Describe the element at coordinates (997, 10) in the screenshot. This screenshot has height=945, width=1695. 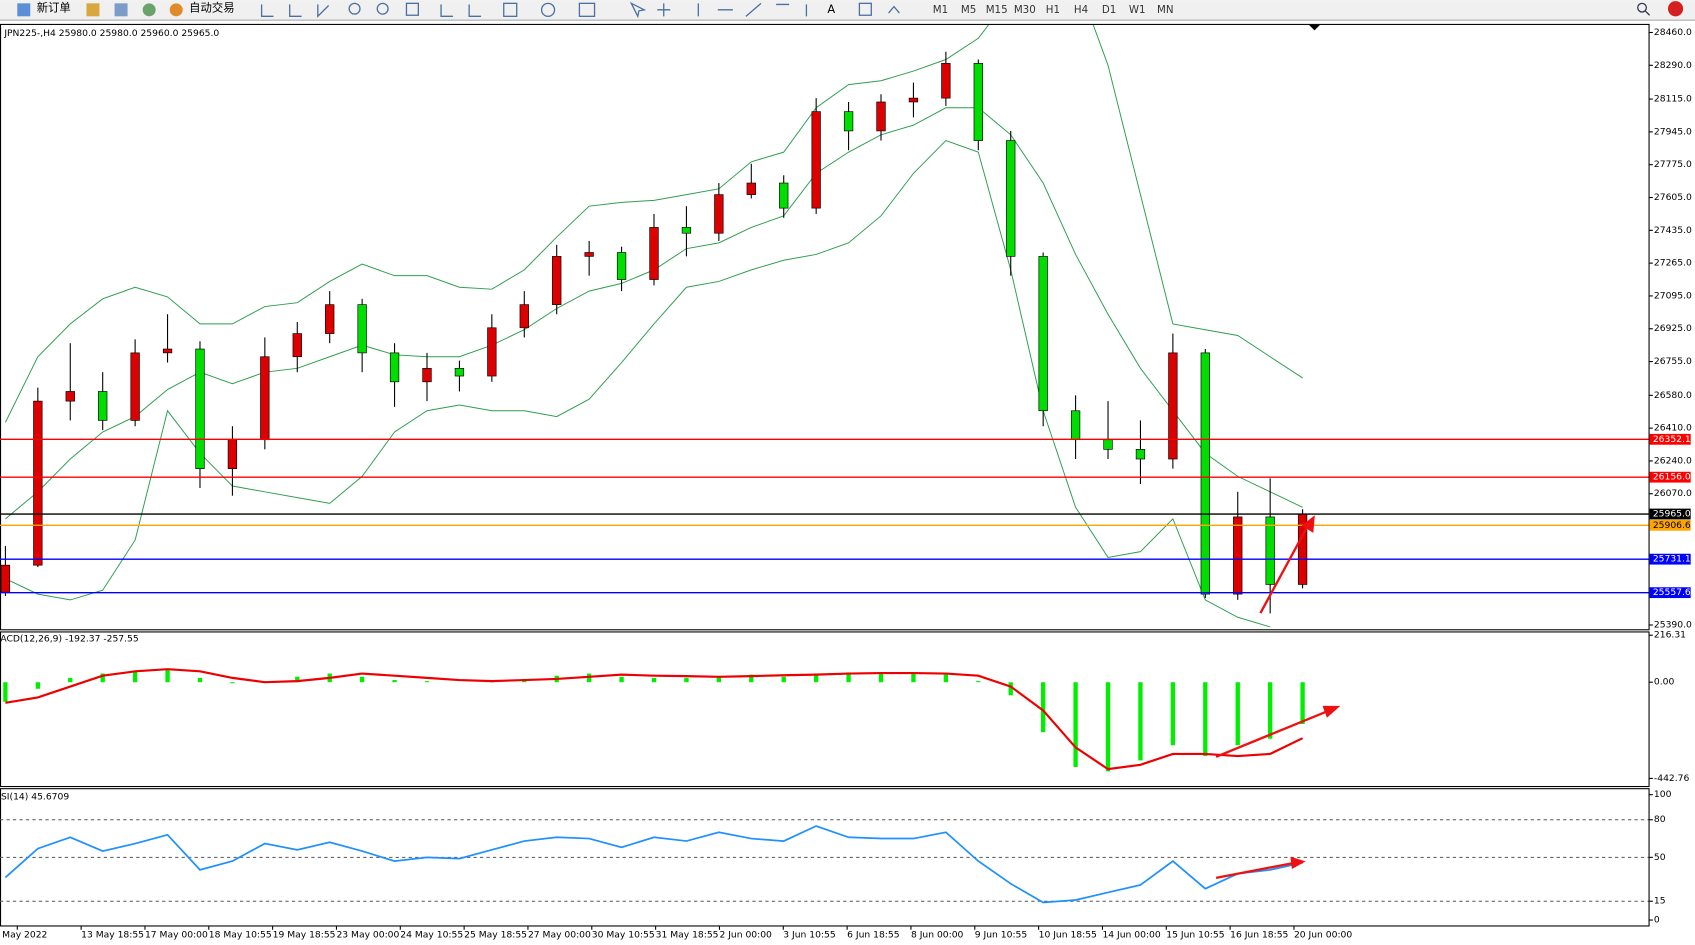
I see `timeframe-button: M15` at that location.